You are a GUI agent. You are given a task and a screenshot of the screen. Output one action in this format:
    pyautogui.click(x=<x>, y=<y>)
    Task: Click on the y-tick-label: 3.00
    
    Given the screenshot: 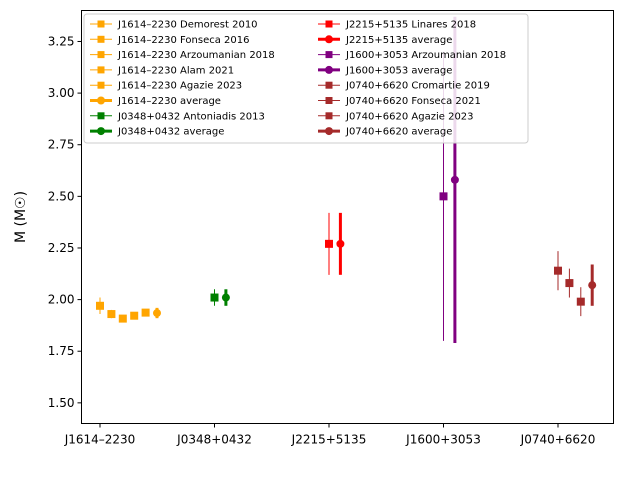 What is the action you would take?
    pyautogui.click(x=61, y=93)
    